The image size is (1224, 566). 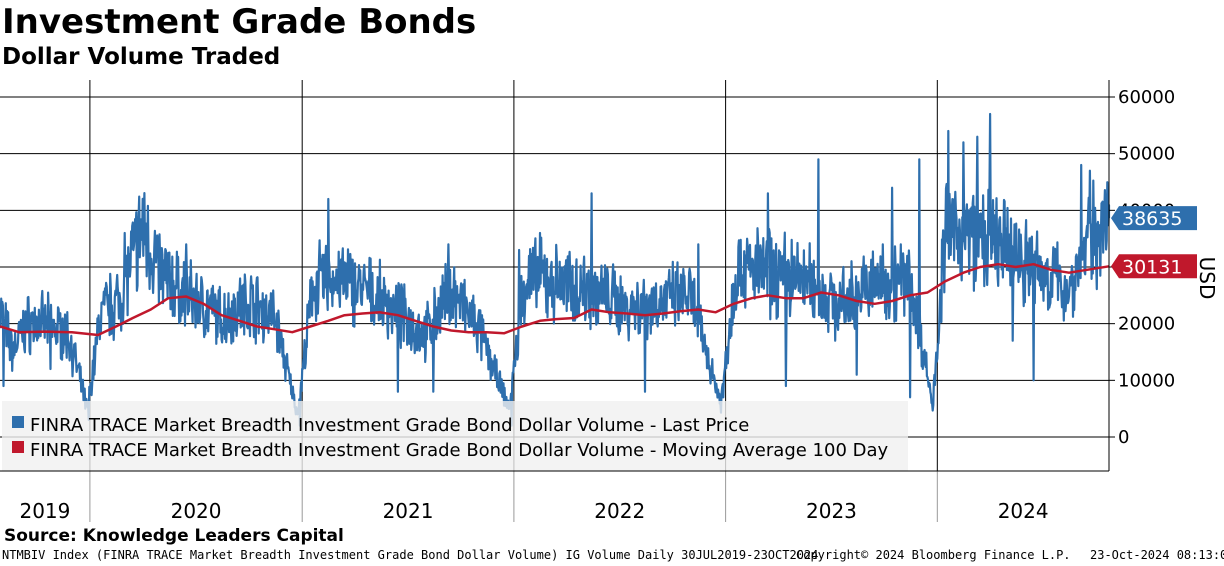 I want to click on legend-swatch-last-price, so click(x=18, y=422).